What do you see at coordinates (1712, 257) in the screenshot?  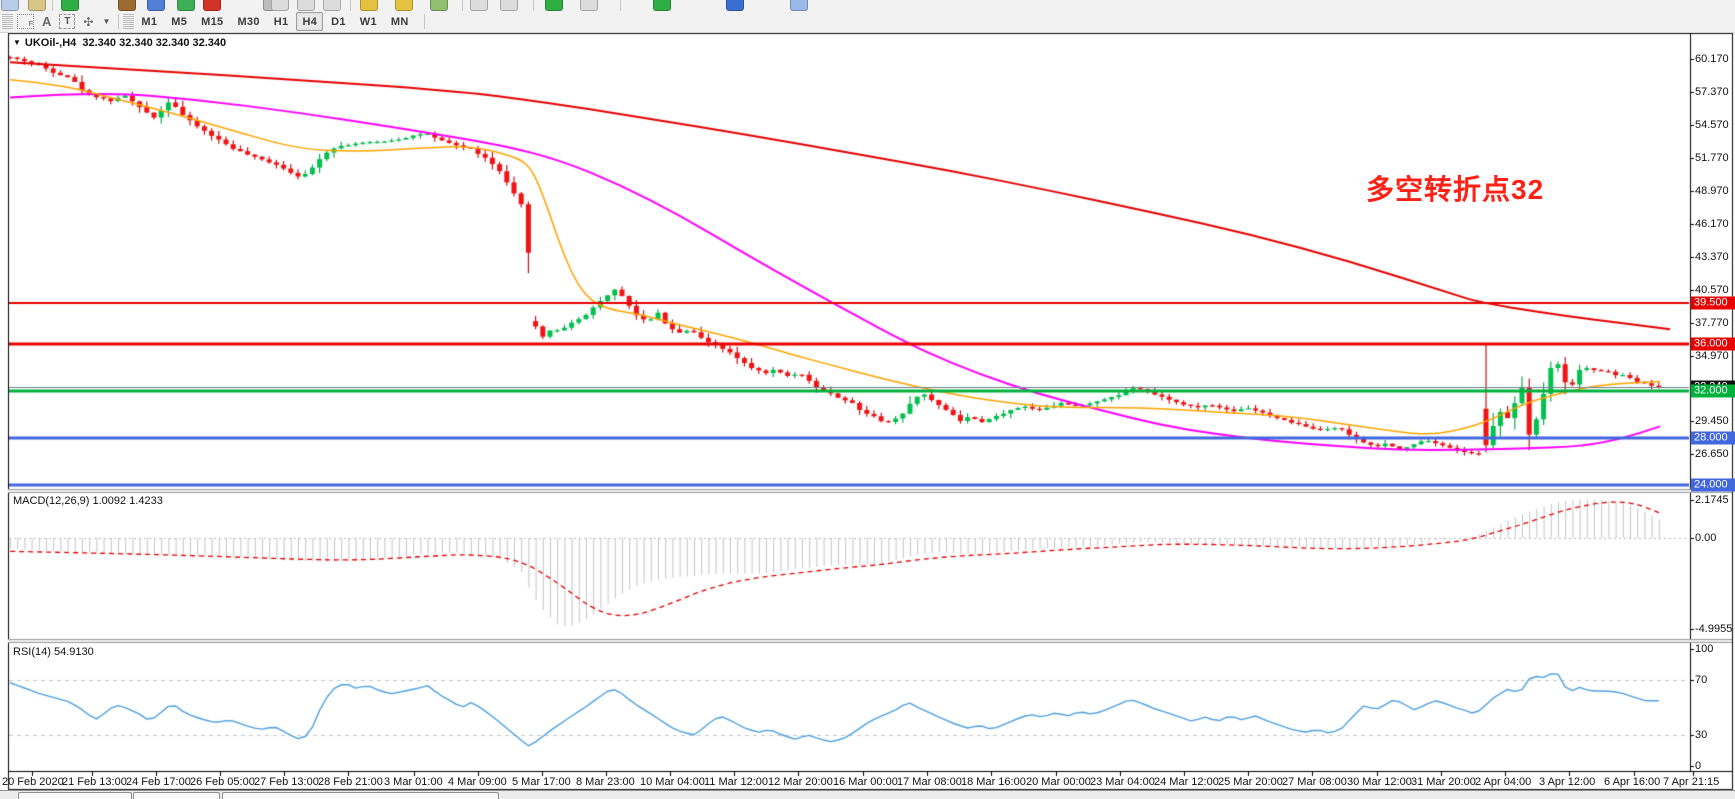 I see `price-axis-tick: 43.370` at bounding box center [1712, 257].